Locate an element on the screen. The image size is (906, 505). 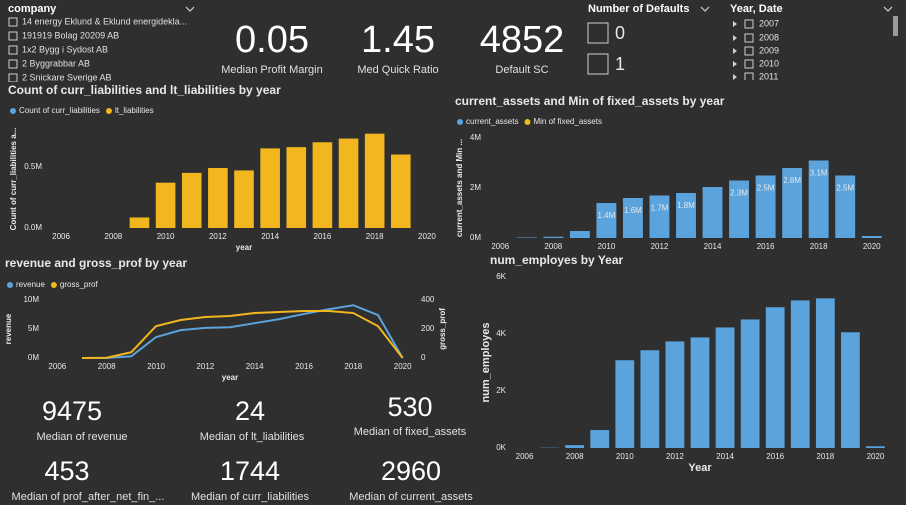
data-label: 3.1M is located at coordinates (819, 173).